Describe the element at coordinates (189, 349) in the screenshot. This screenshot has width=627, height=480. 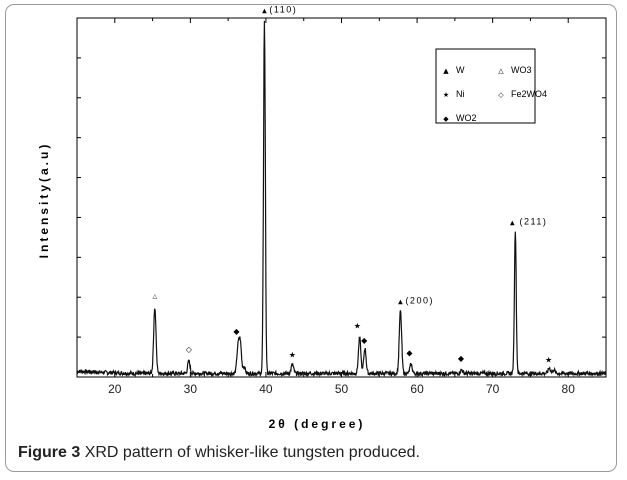
I see `peak-marker: ◇` at that location.